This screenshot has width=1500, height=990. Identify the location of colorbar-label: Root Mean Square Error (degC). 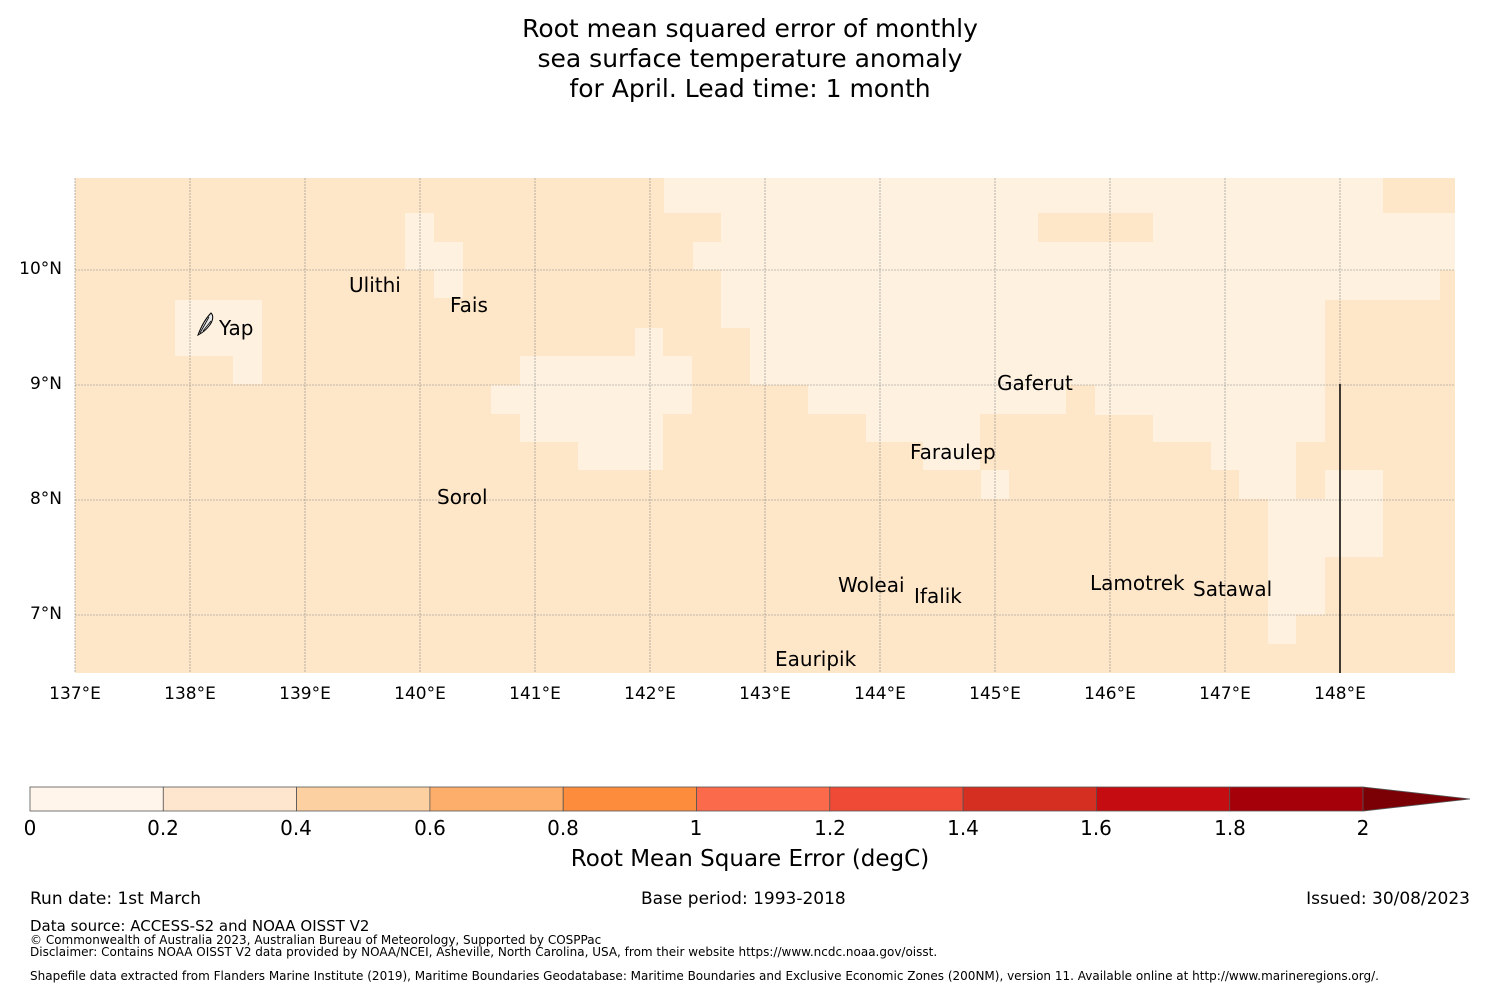
(750, 859).